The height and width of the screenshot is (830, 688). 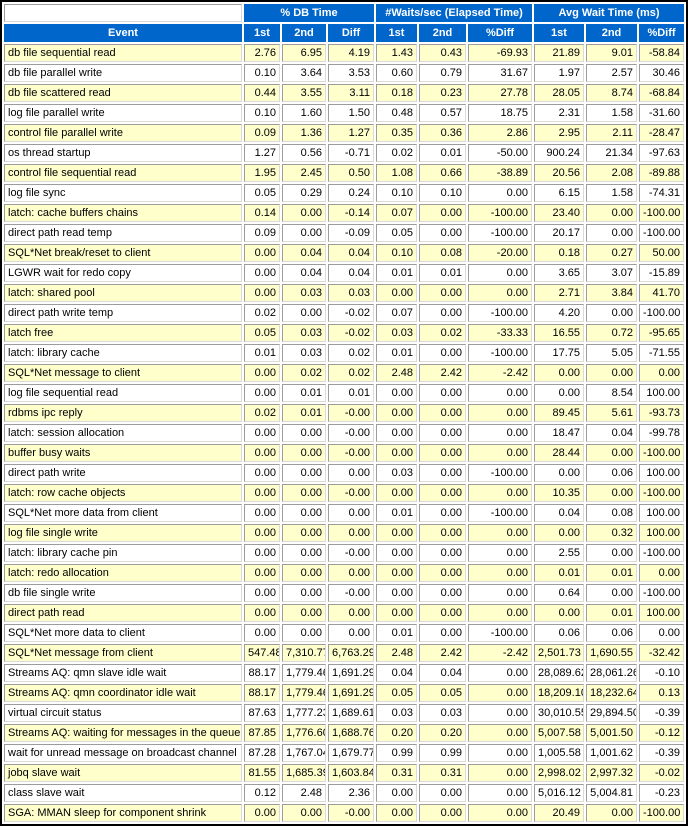 I want to click on value-cell: 4.19, so click(x=351, y=53).